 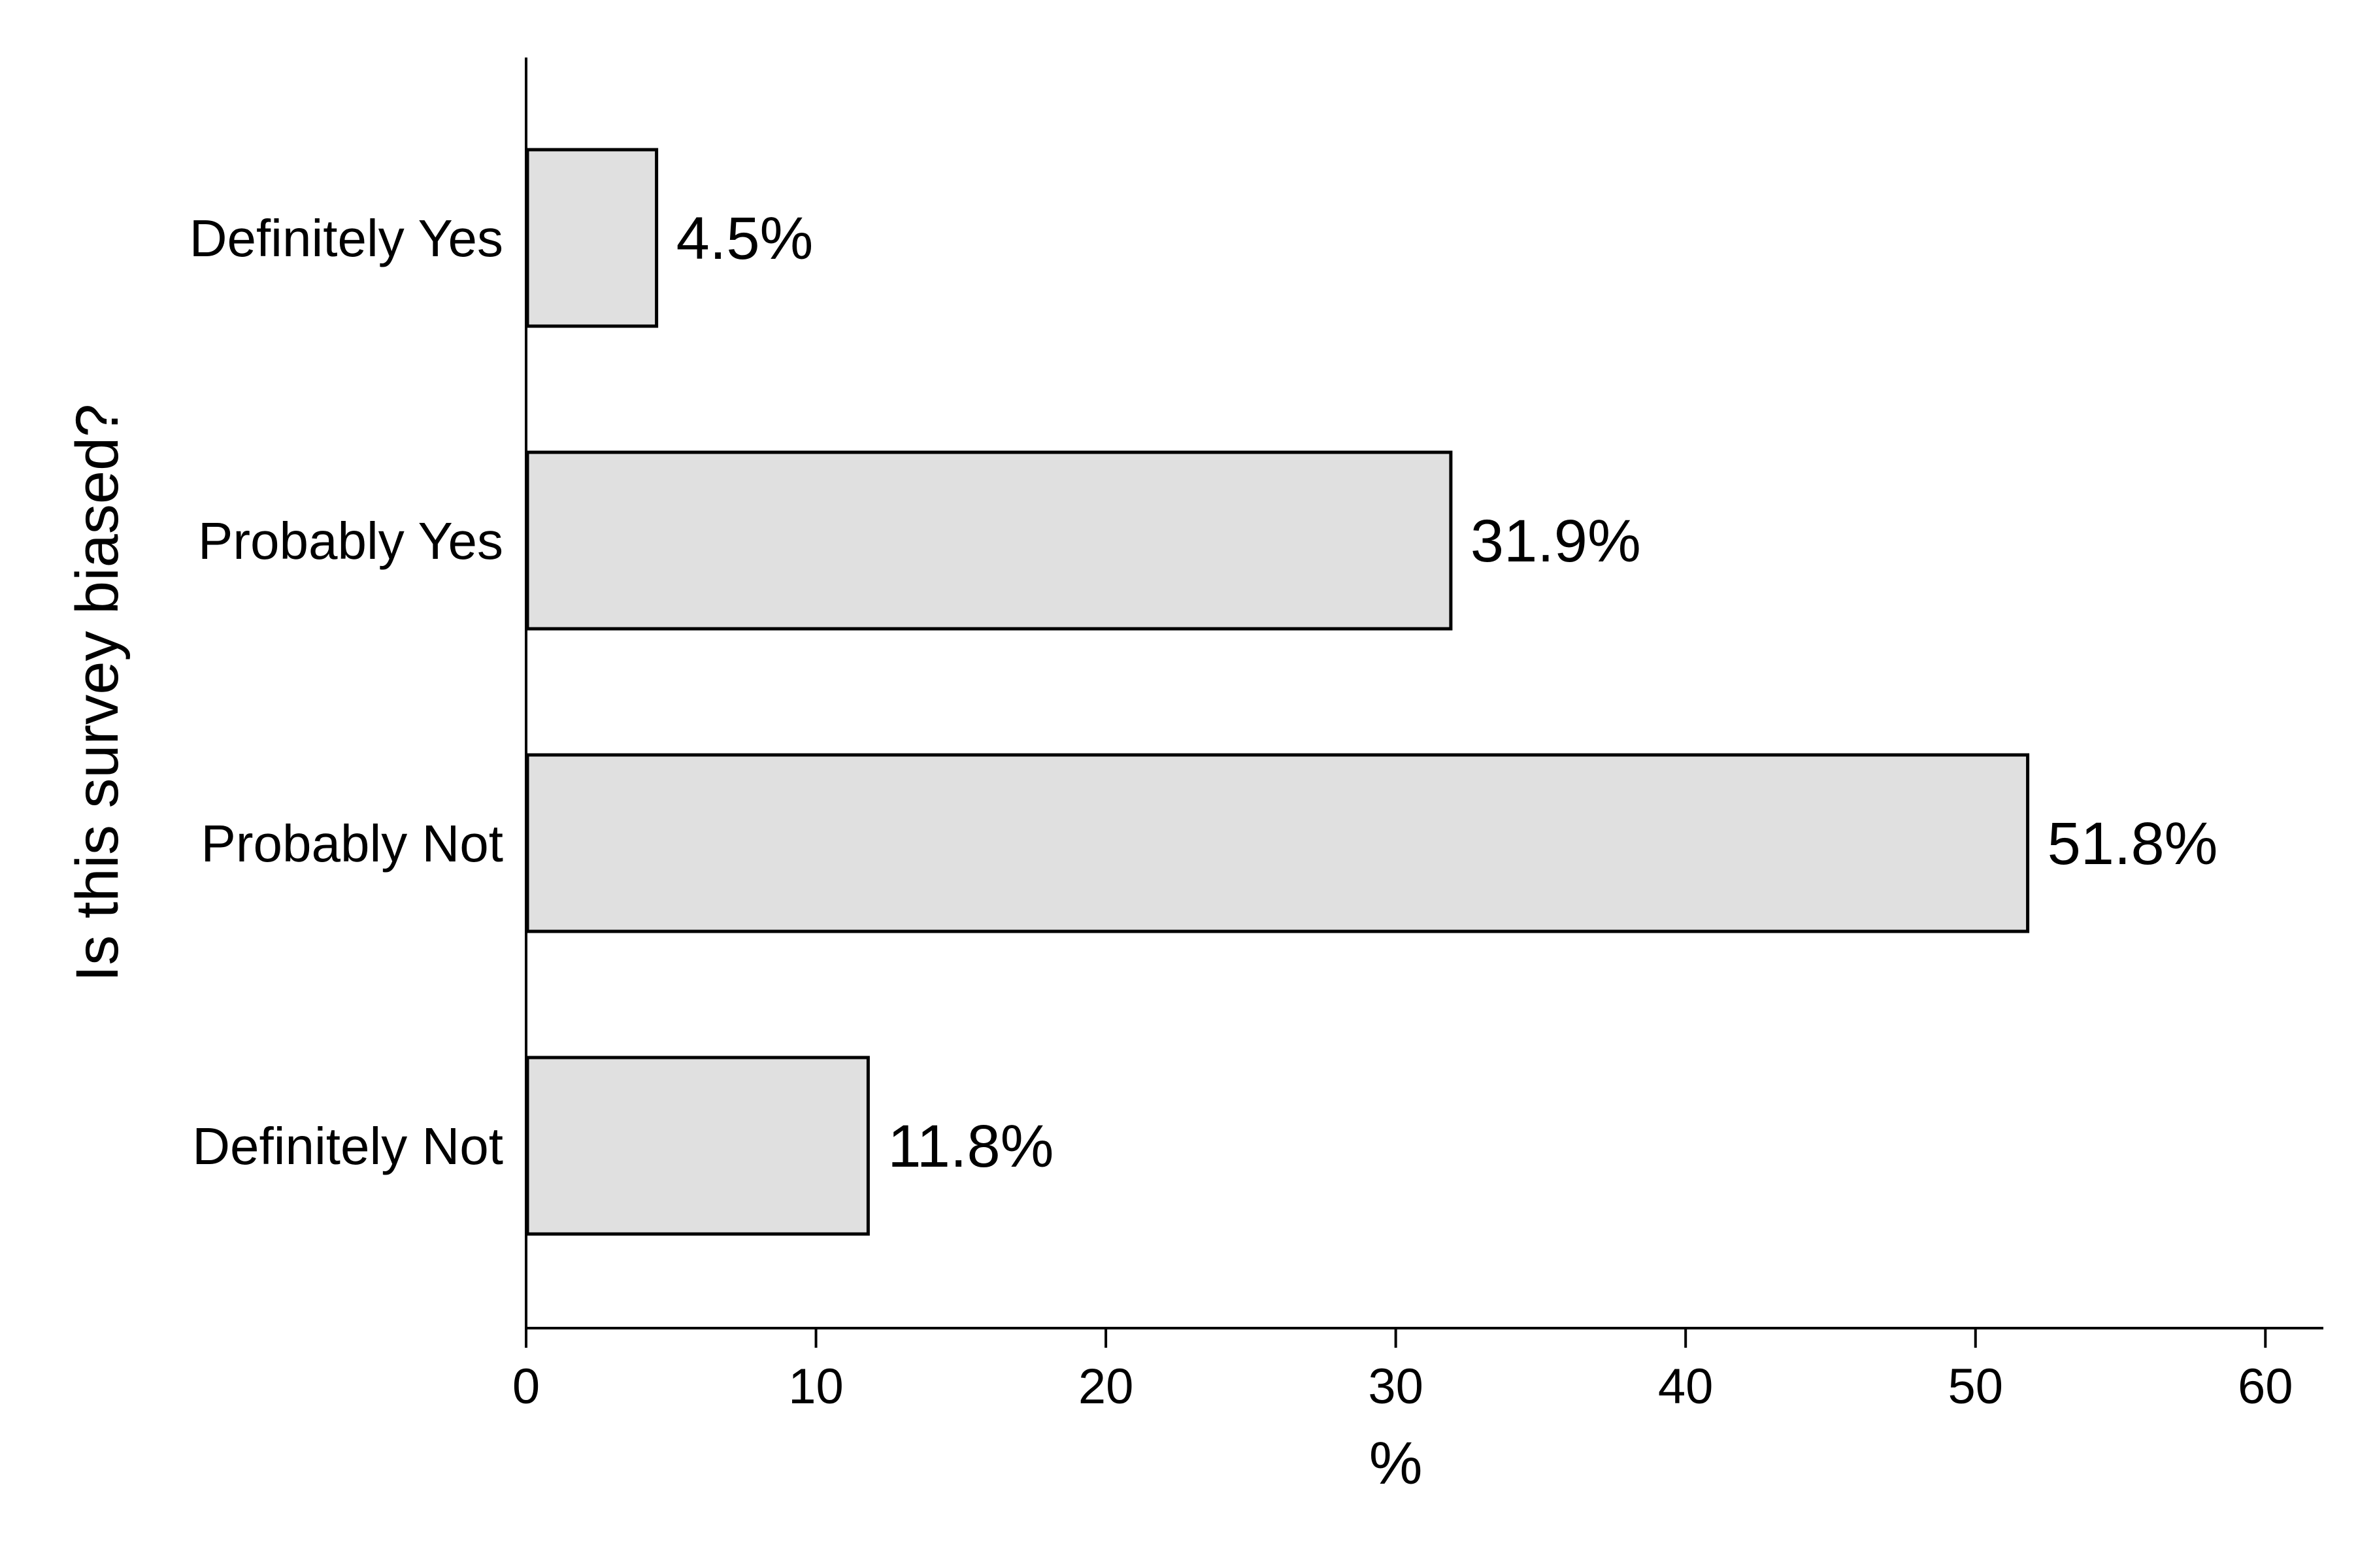 What do you see at coordinates (1396, 1463) in the screenshot?
I see `x-axis-title: %` at bounding box center [1396, 1463].